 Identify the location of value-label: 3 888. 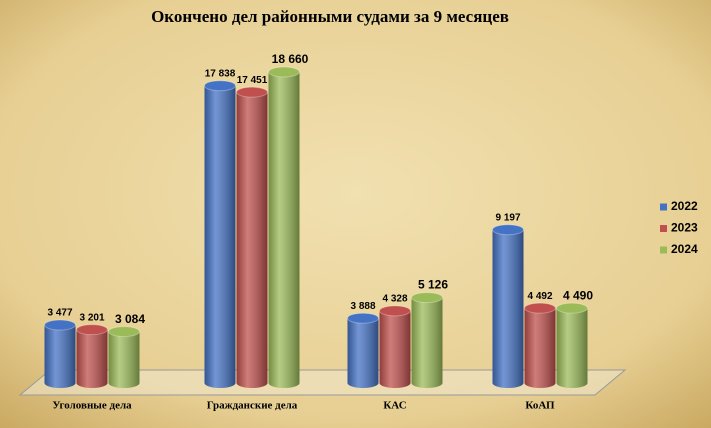
(362, 306).